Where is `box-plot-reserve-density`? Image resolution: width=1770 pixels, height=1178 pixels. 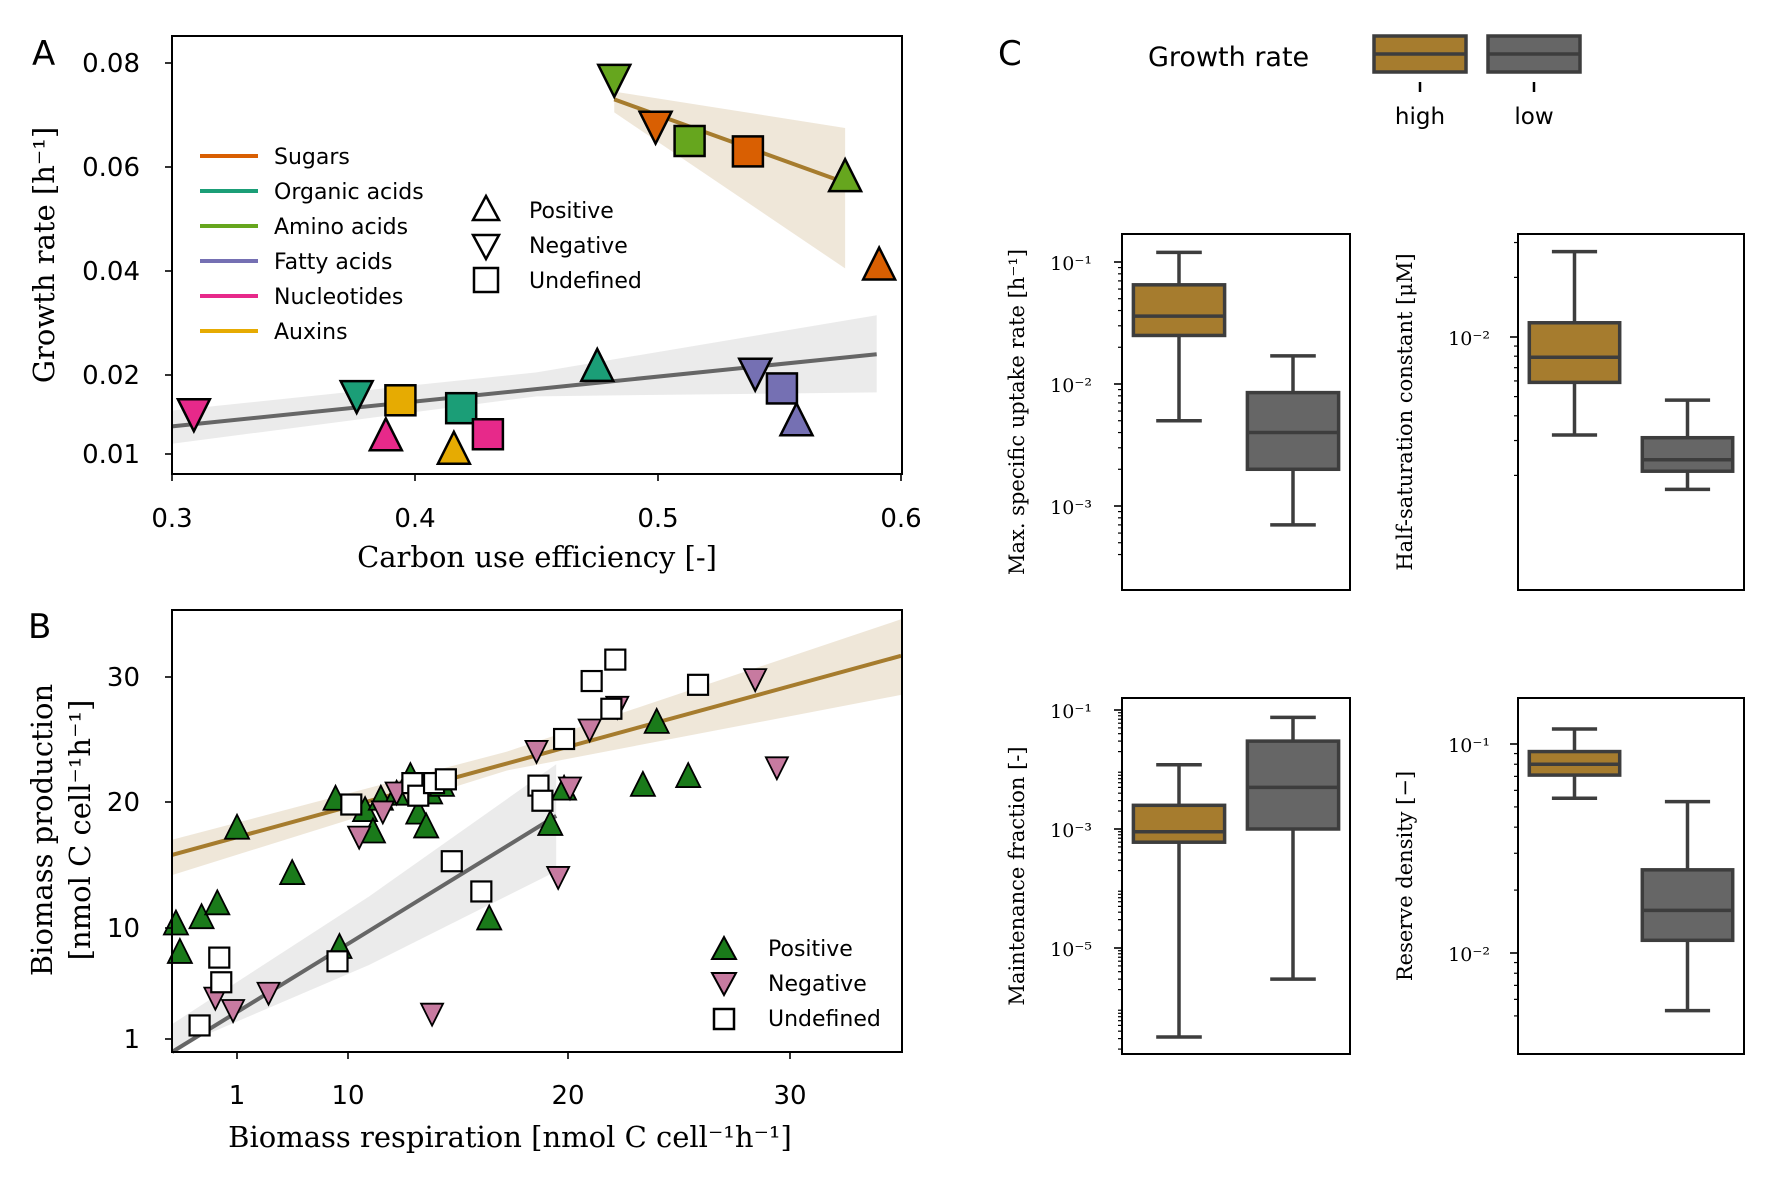
box-plot-reserve-density is located at coordinates (1624, 872).